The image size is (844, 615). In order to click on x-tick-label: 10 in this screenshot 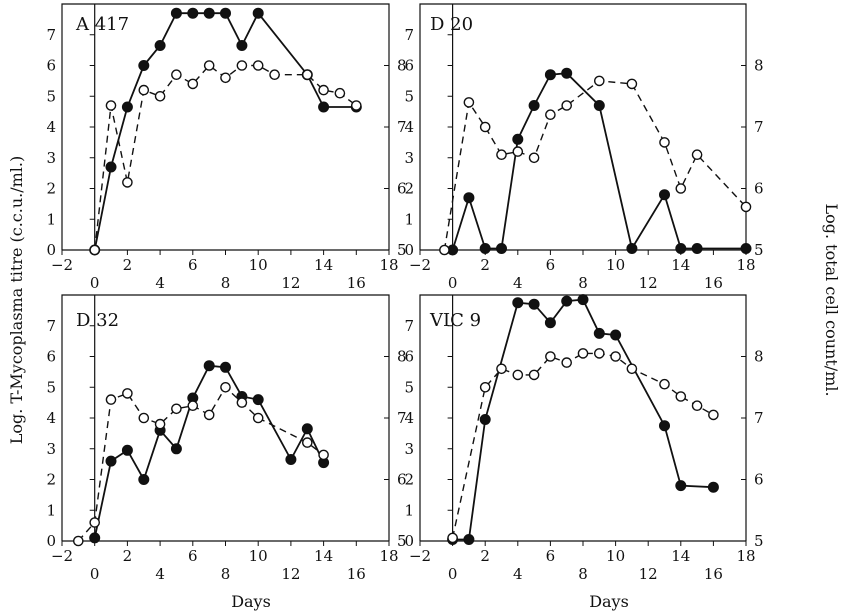, I will do `click(258, 265)`.